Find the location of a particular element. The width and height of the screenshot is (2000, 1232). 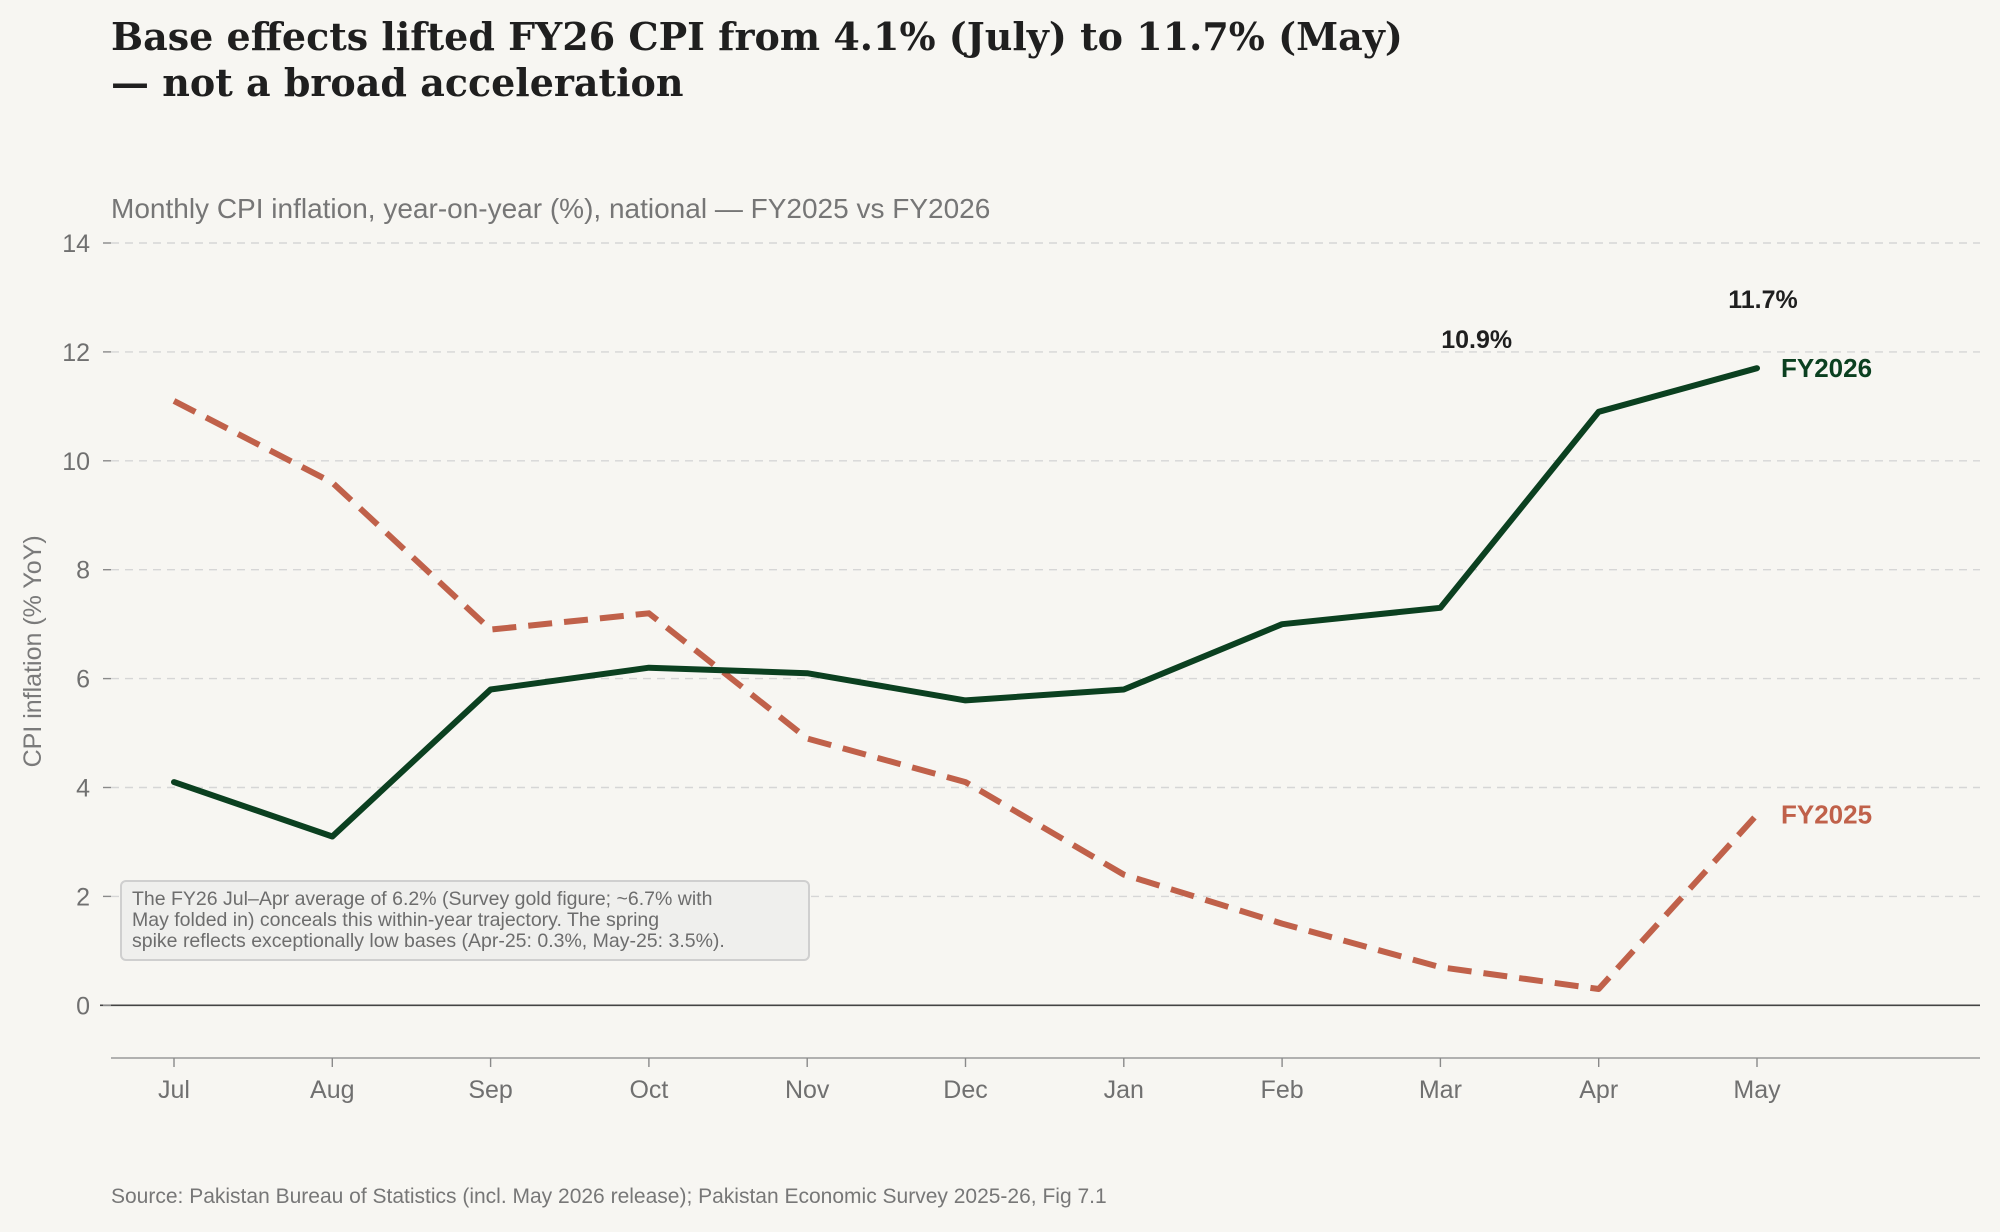

y-tick-label-12: 12 is located at coordinates (76, 353).